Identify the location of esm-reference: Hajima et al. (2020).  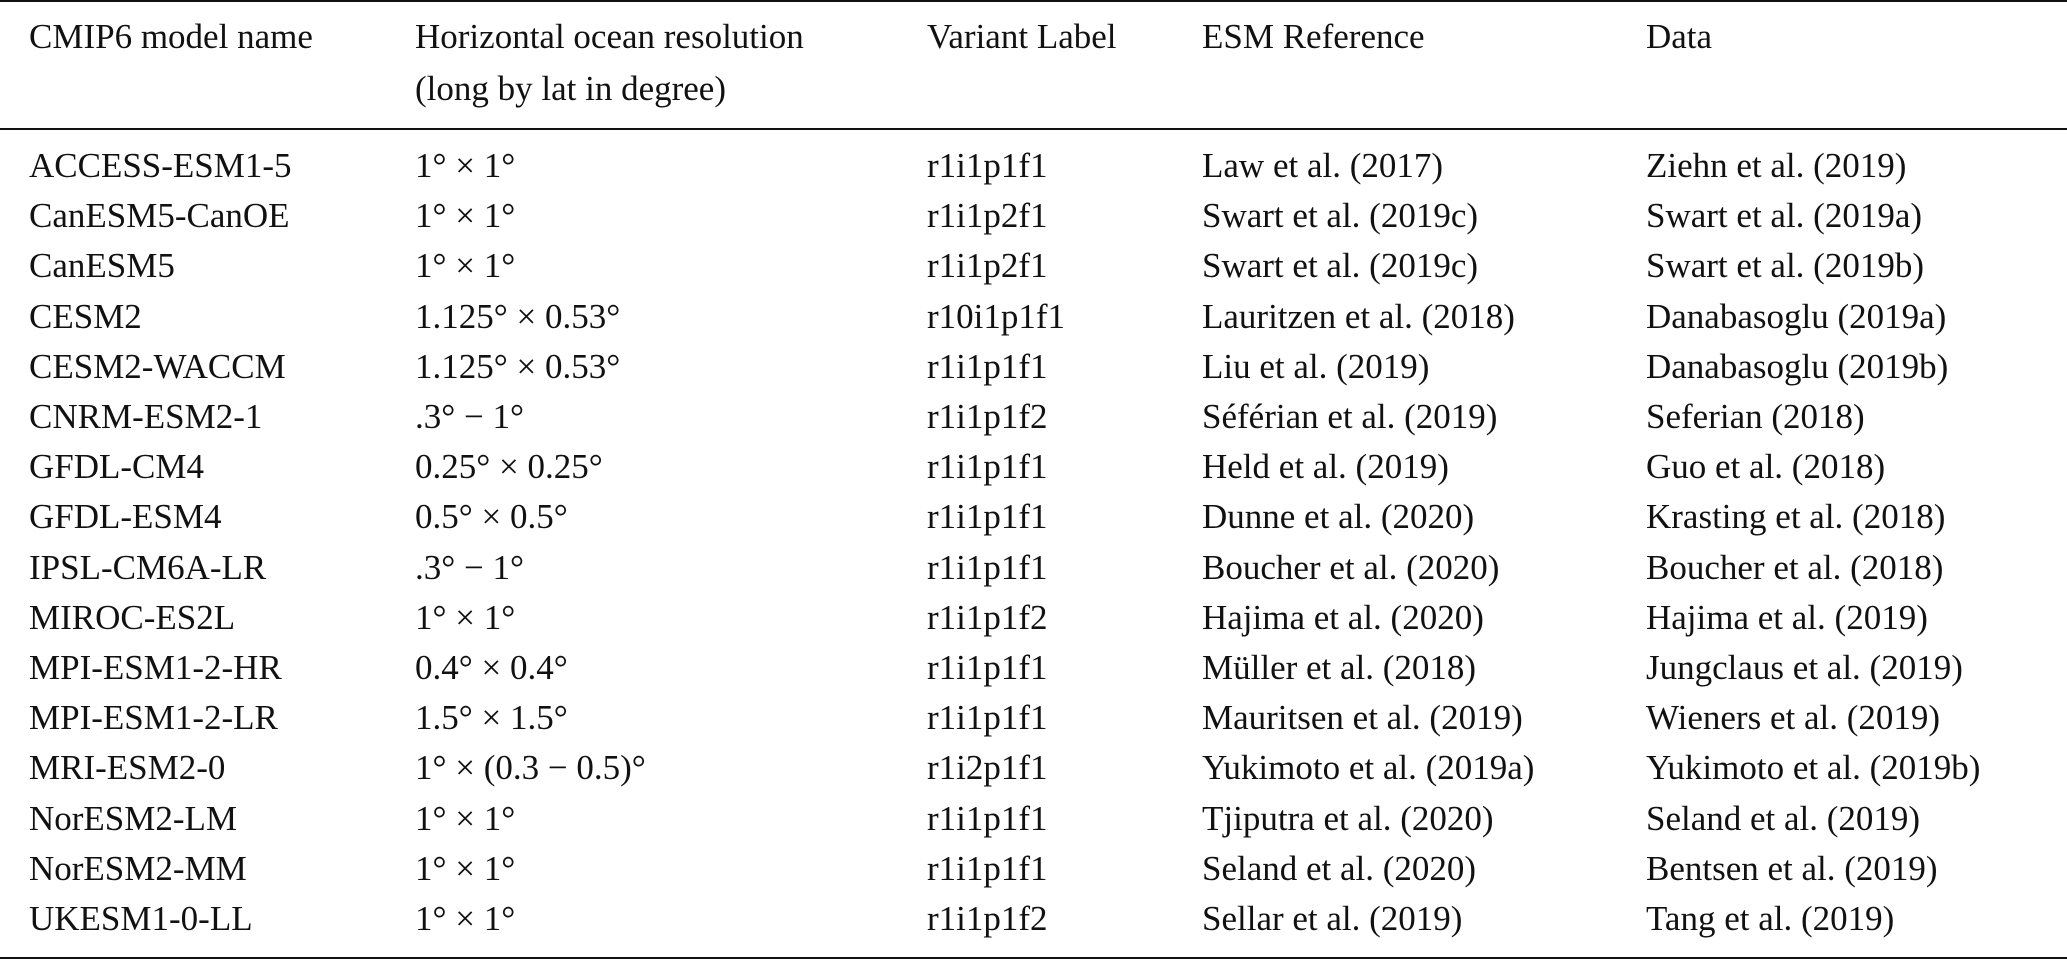
(1343, 617).